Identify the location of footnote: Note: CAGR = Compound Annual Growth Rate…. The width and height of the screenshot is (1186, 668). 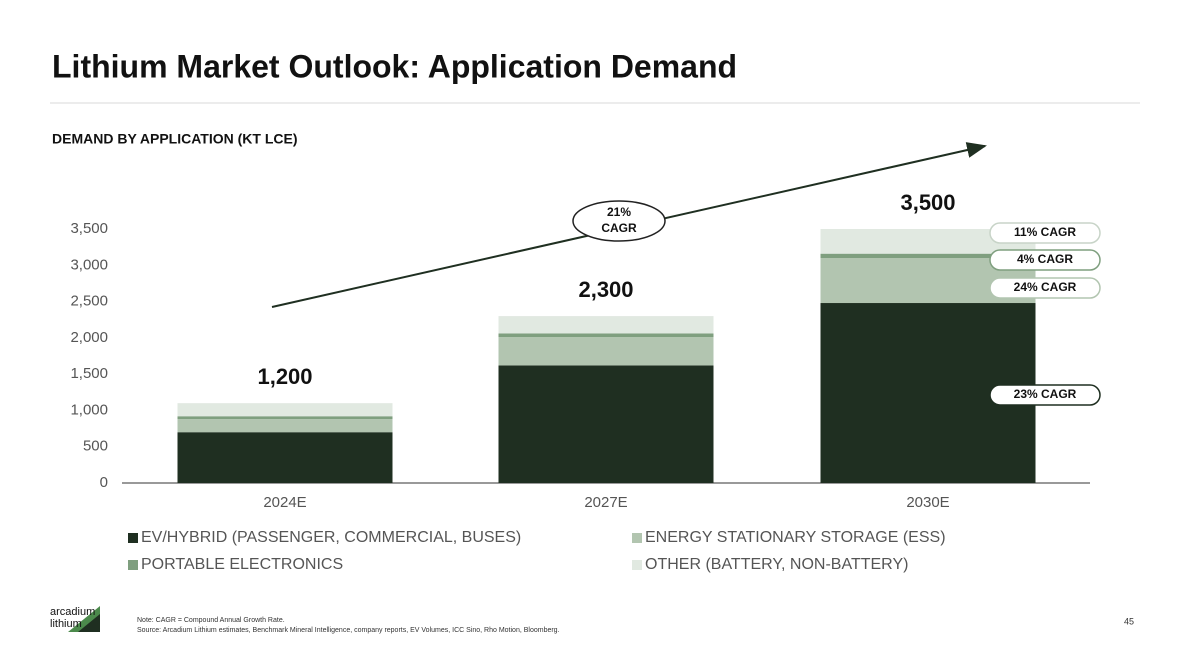
(211, 620).